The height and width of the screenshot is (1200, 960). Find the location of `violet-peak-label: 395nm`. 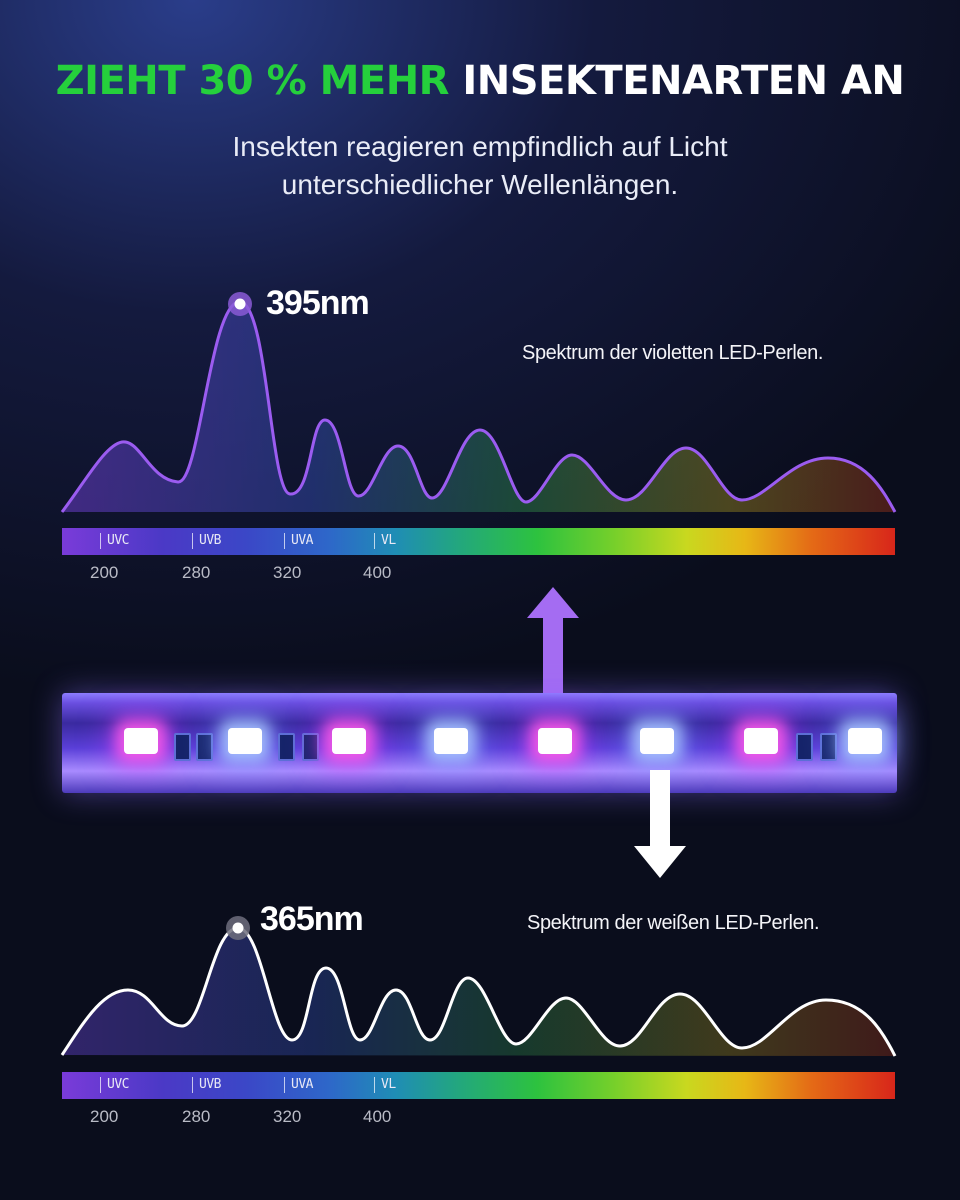

violet-peak-label: 395nm is located at coordinates (318, 303).